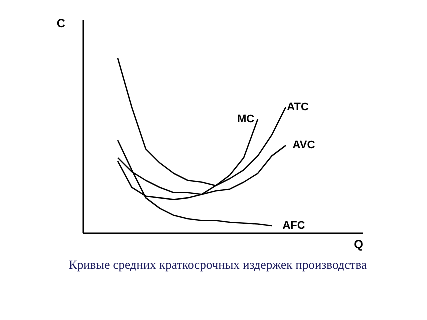 Image resolution: width=427 pixels, height=320 pixels. I want to click on y-axis-title: C, so click(61, 23).